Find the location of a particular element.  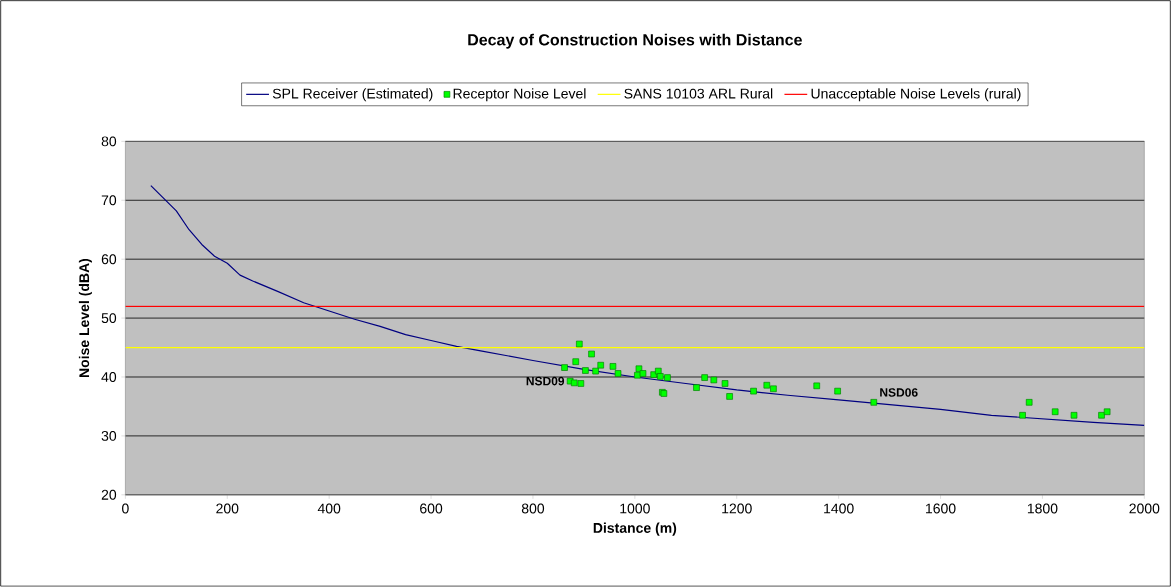

x-tick-label: 1400 is located at coordinates (839, 508).